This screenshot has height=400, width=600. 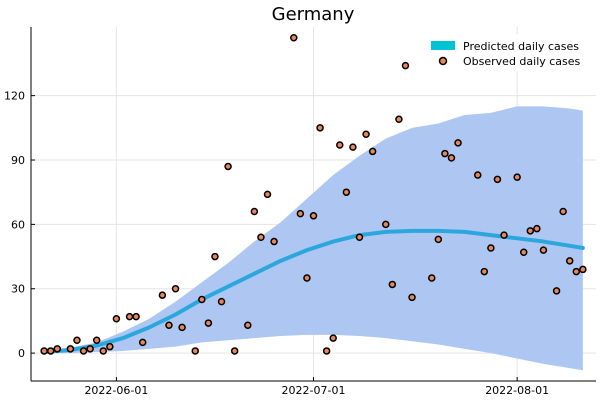 What do you see at coordinates (314, 390) in the screenshot?
I see `x-tick-label: 2022-07-01` at bounding box center [314, 390].